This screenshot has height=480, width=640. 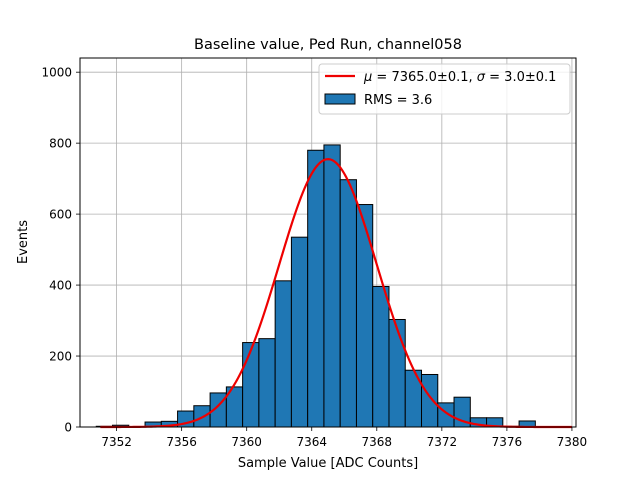 What do you see at coordinates (377, 442) in the screenshot?
I see `x-tick-label: 7368` at bounding box center [377, 442].